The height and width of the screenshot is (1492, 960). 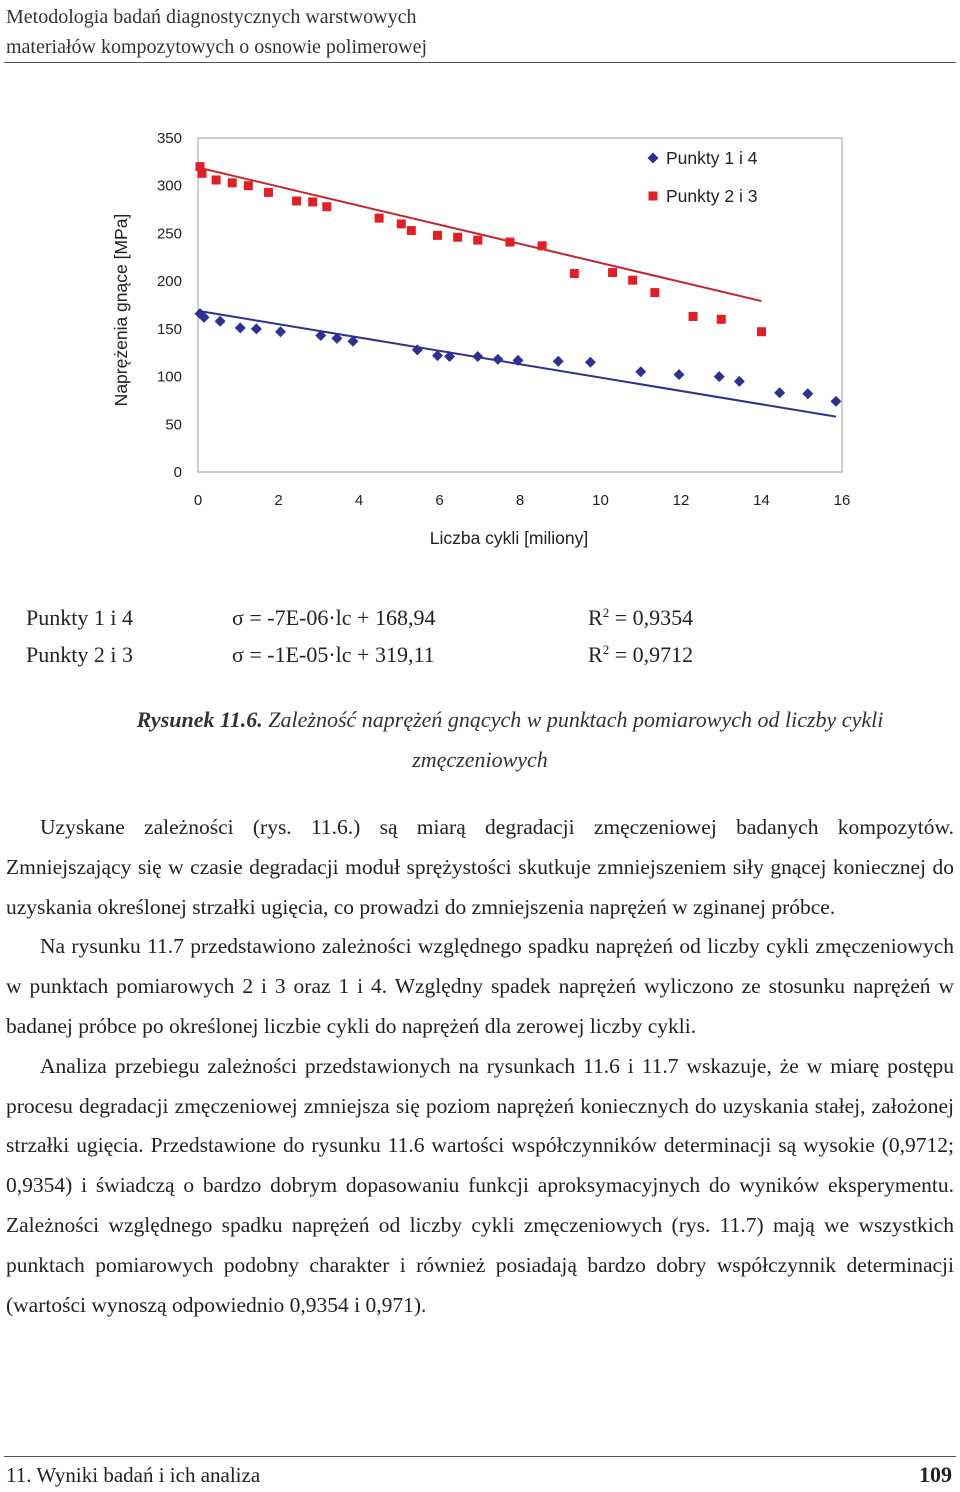 What do you see at coordinates (334, 617) in the screenshot?
I see `equation-formula: σ = -7E-06·lc + 168,94` at bounding box center [334, 617].